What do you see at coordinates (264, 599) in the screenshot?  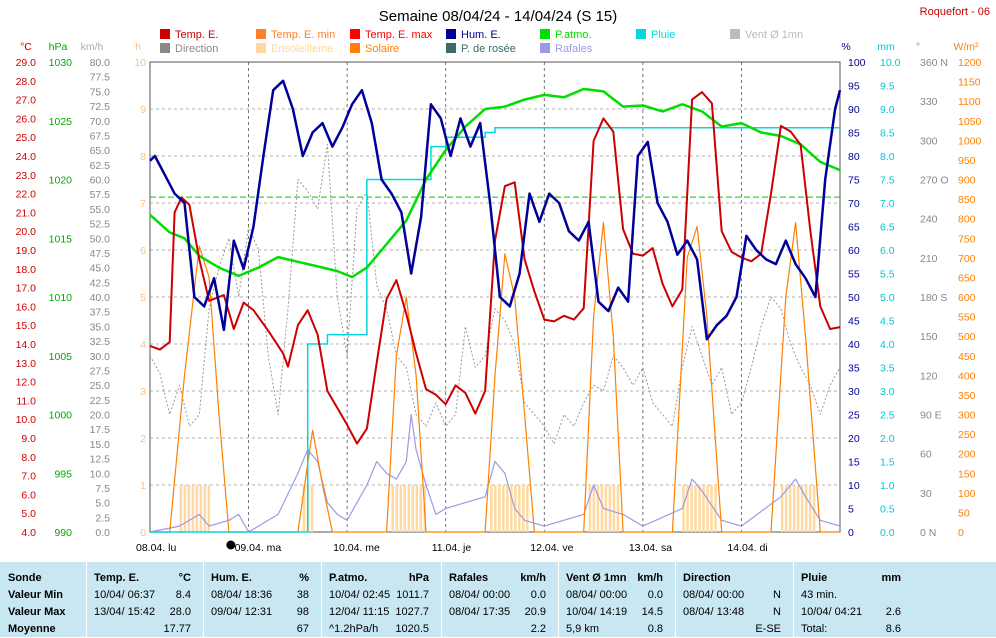 I see `table-column: Hum. E.% 08/04/ 18:36 38 09/04/ 12:31 98 67` at bounding box center [264, 599].